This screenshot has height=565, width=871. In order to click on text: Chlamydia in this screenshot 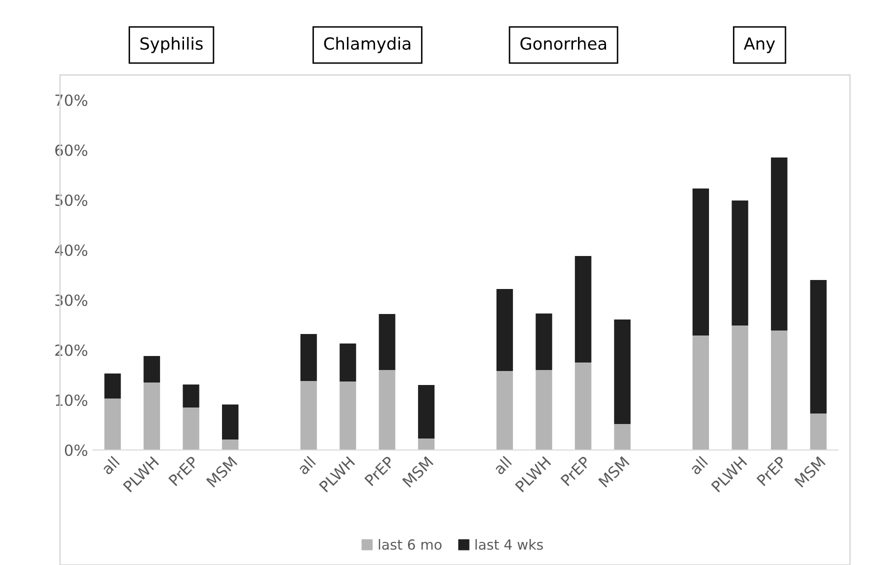, I will do `click(367, 45)`.